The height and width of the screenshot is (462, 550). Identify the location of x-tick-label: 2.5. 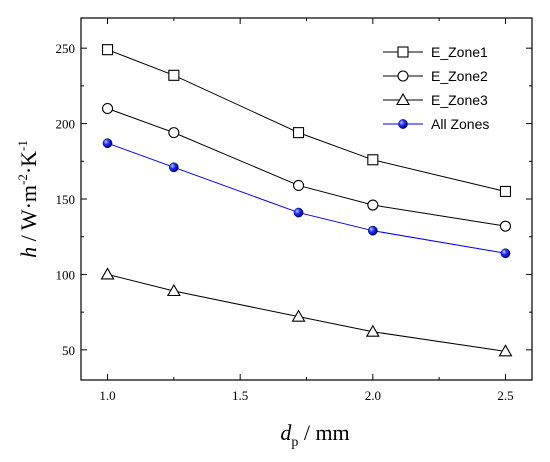
(505, 395).